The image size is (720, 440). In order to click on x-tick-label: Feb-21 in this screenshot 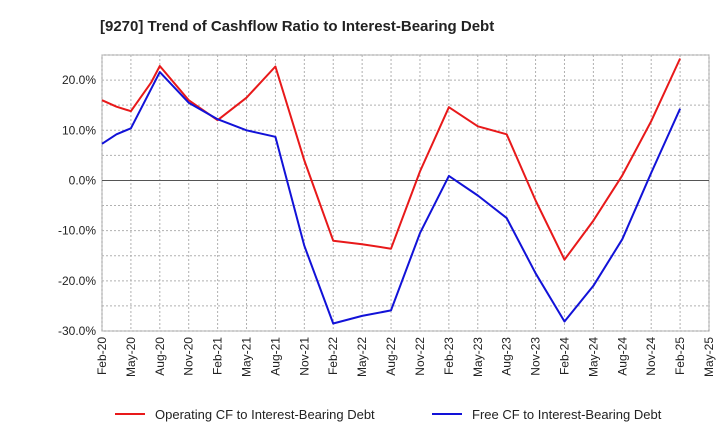, I will do `click(218, 356)`.